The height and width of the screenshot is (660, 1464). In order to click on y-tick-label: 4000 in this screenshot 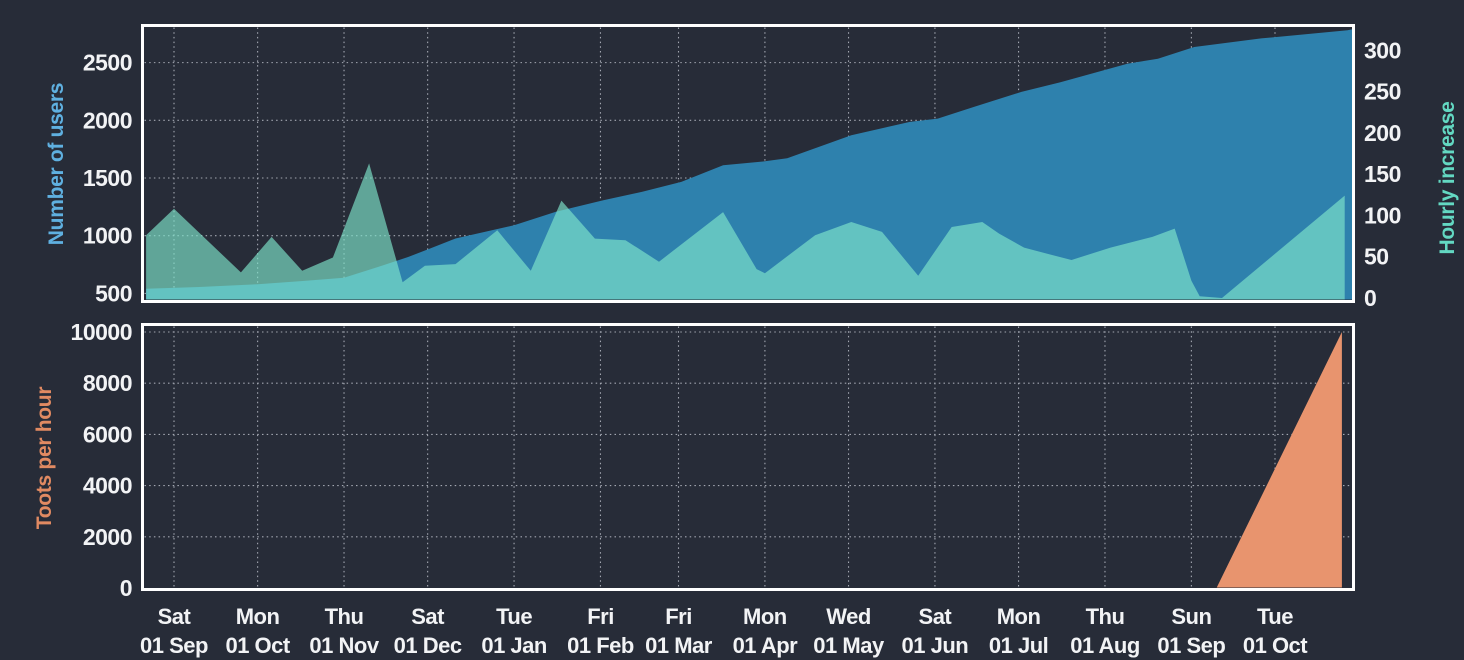, I will do `click(107, 486)`.